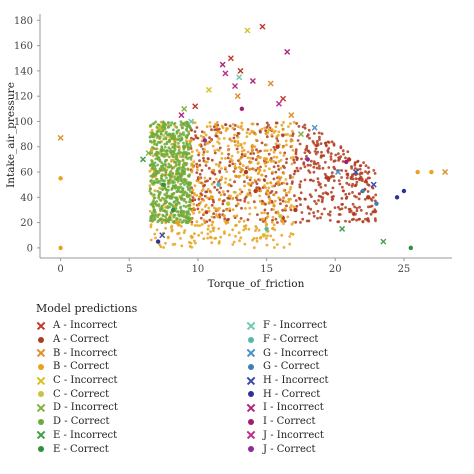  What do you see at coordinates (335, 269) in the screenshot?
I see `x-tick-label: 20` at bounding box center [335, 269].